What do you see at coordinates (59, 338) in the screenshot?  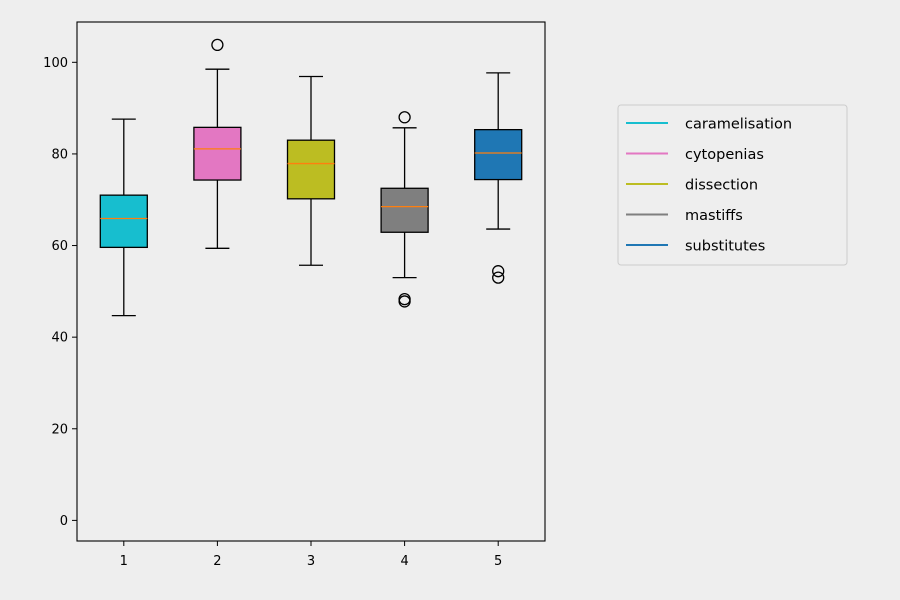 I see `y-tick-label: 40` at bounding box center [59, 338].